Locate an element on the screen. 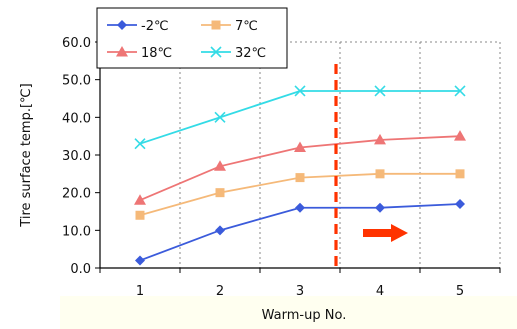  legend-item: -2℃ is located at coordinates (138, 26).